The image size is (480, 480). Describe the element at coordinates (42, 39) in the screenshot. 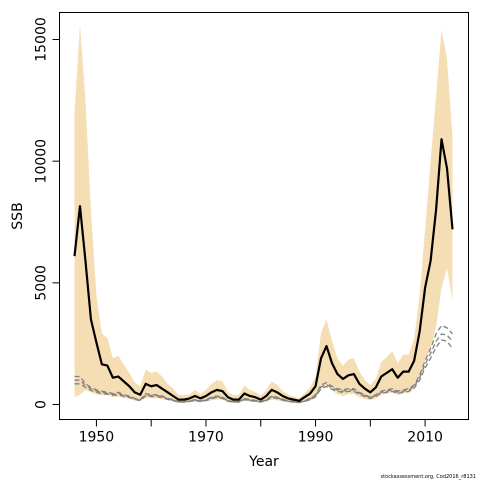

I see `y-tick-label-15000: 15000` at that location.